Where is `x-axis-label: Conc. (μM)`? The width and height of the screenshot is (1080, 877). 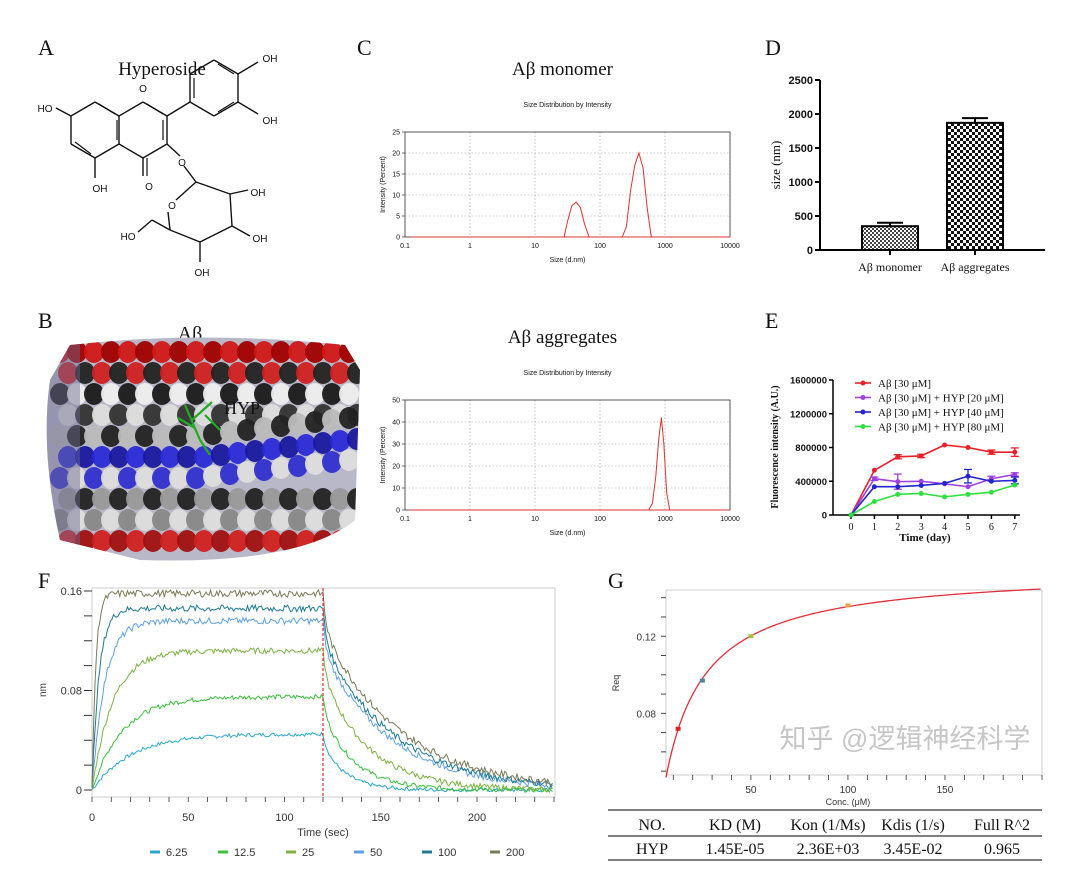 x-axis-label: Conc. (μM) is located at coordinates (848, 802).